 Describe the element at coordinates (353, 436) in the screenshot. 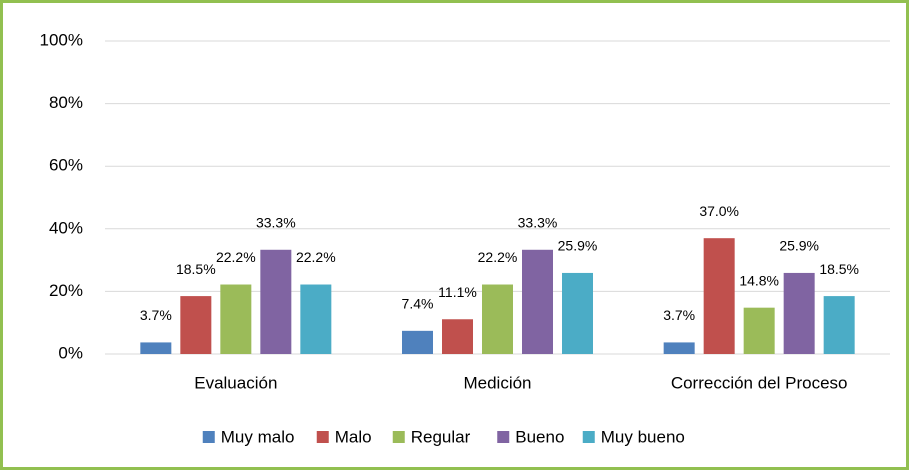

I see `legend-label: Malo` at that location.